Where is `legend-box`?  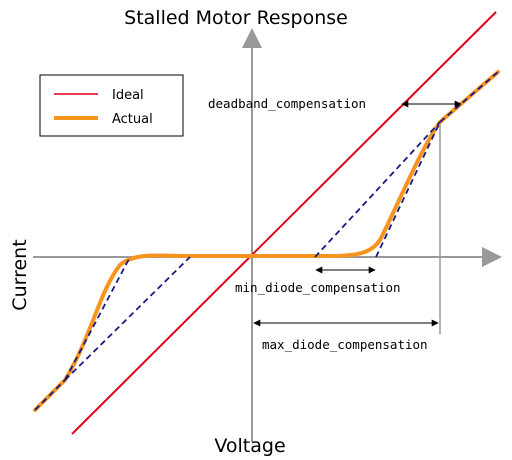
legend-box is located at coordinates (111, 105).